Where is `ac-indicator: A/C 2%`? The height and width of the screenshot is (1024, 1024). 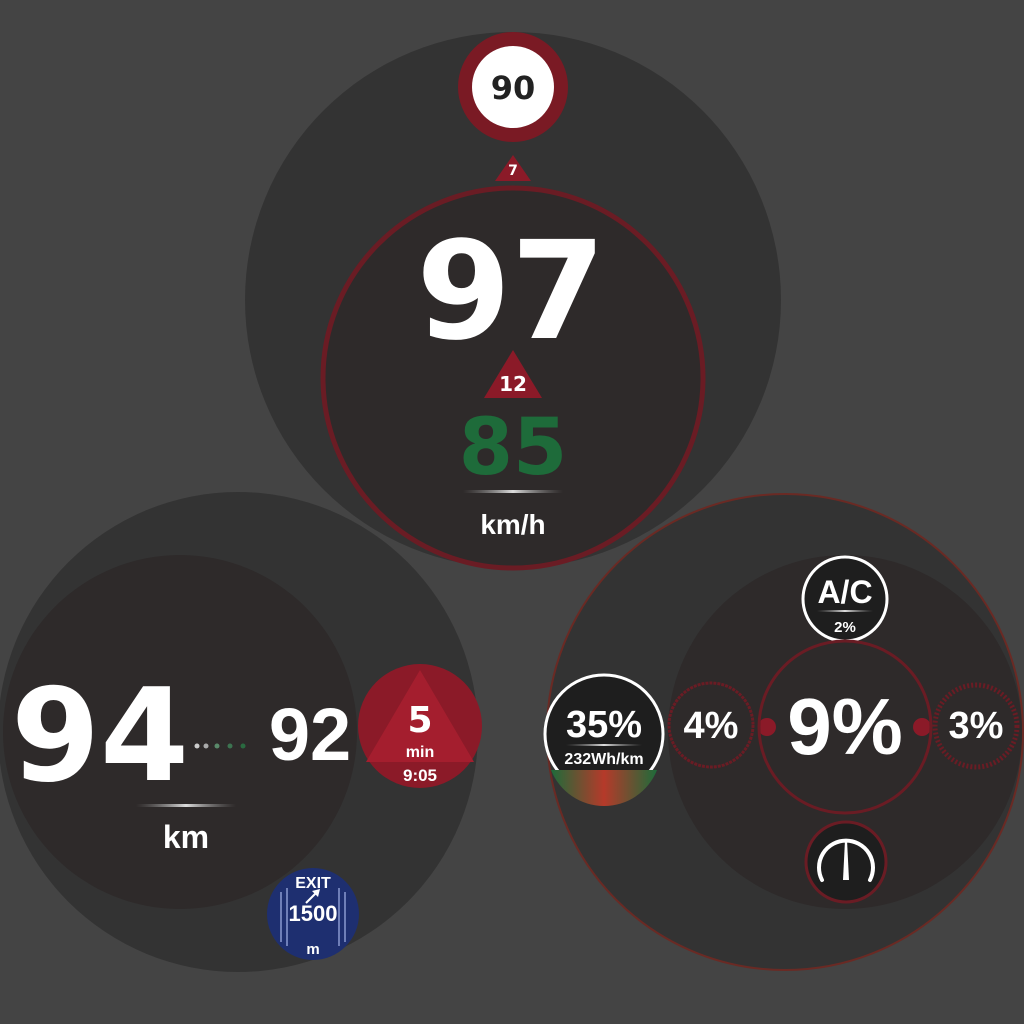 ac-indicator: A/C 2% is located at coordinates (845, 599).